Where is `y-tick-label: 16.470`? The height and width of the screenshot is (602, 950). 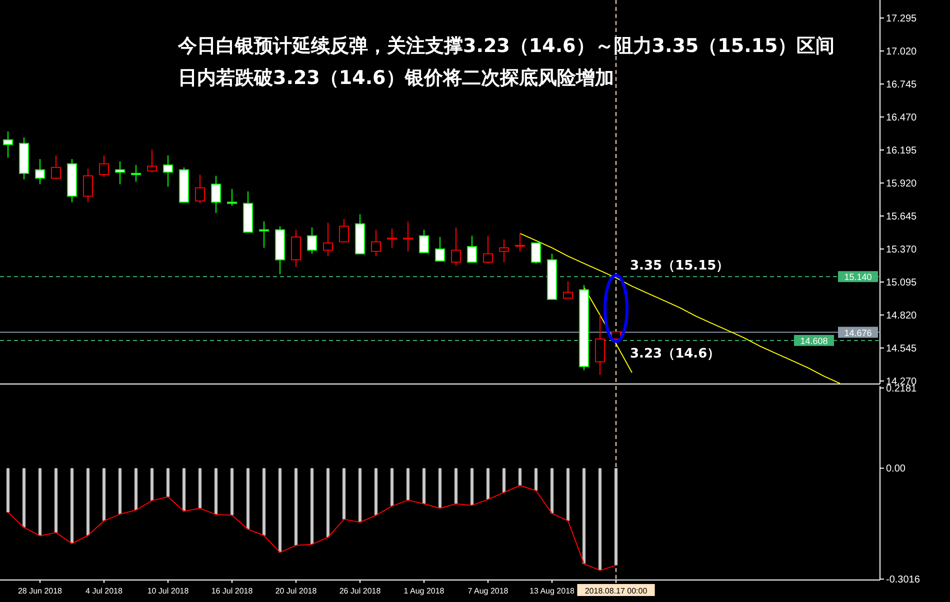 y-tick-label: 16.470 is located at coordinates (902, 118).